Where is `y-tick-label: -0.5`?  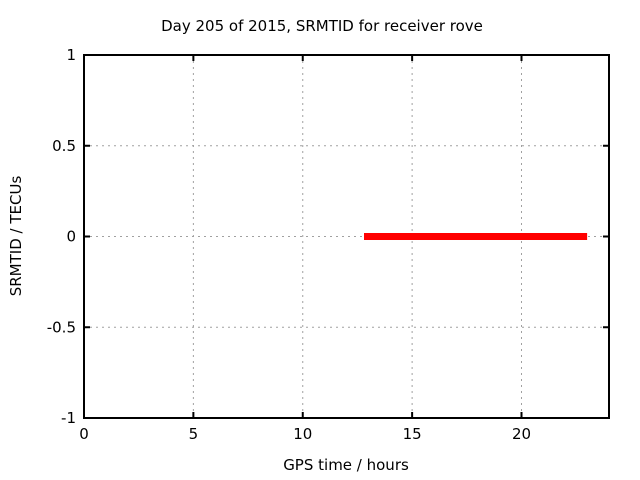
y-tick-label: -0.5 is located at coordinates (61, 327).